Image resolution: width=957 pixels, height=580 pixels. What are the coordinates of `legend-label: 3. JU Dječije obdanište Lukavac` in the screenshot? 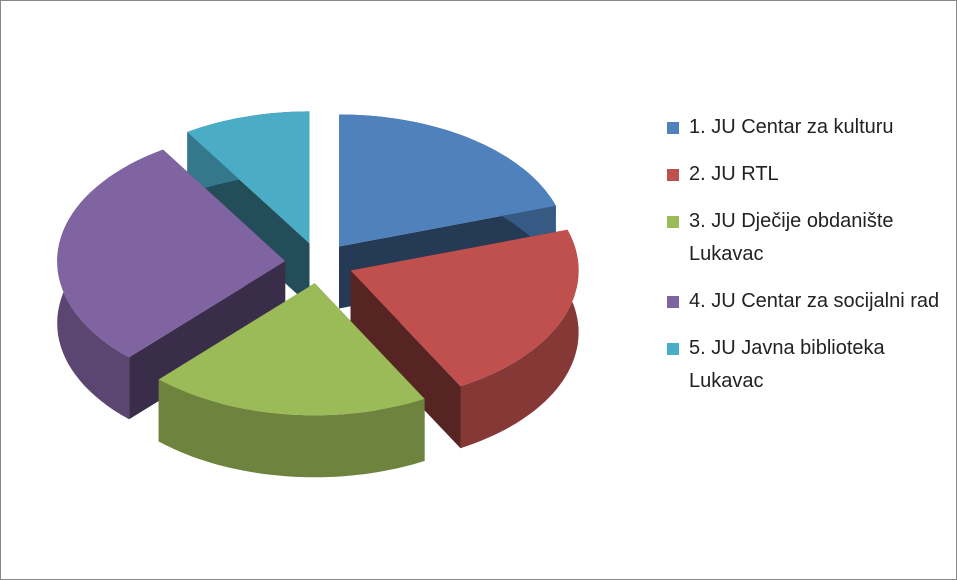 It's located at (791, 237).